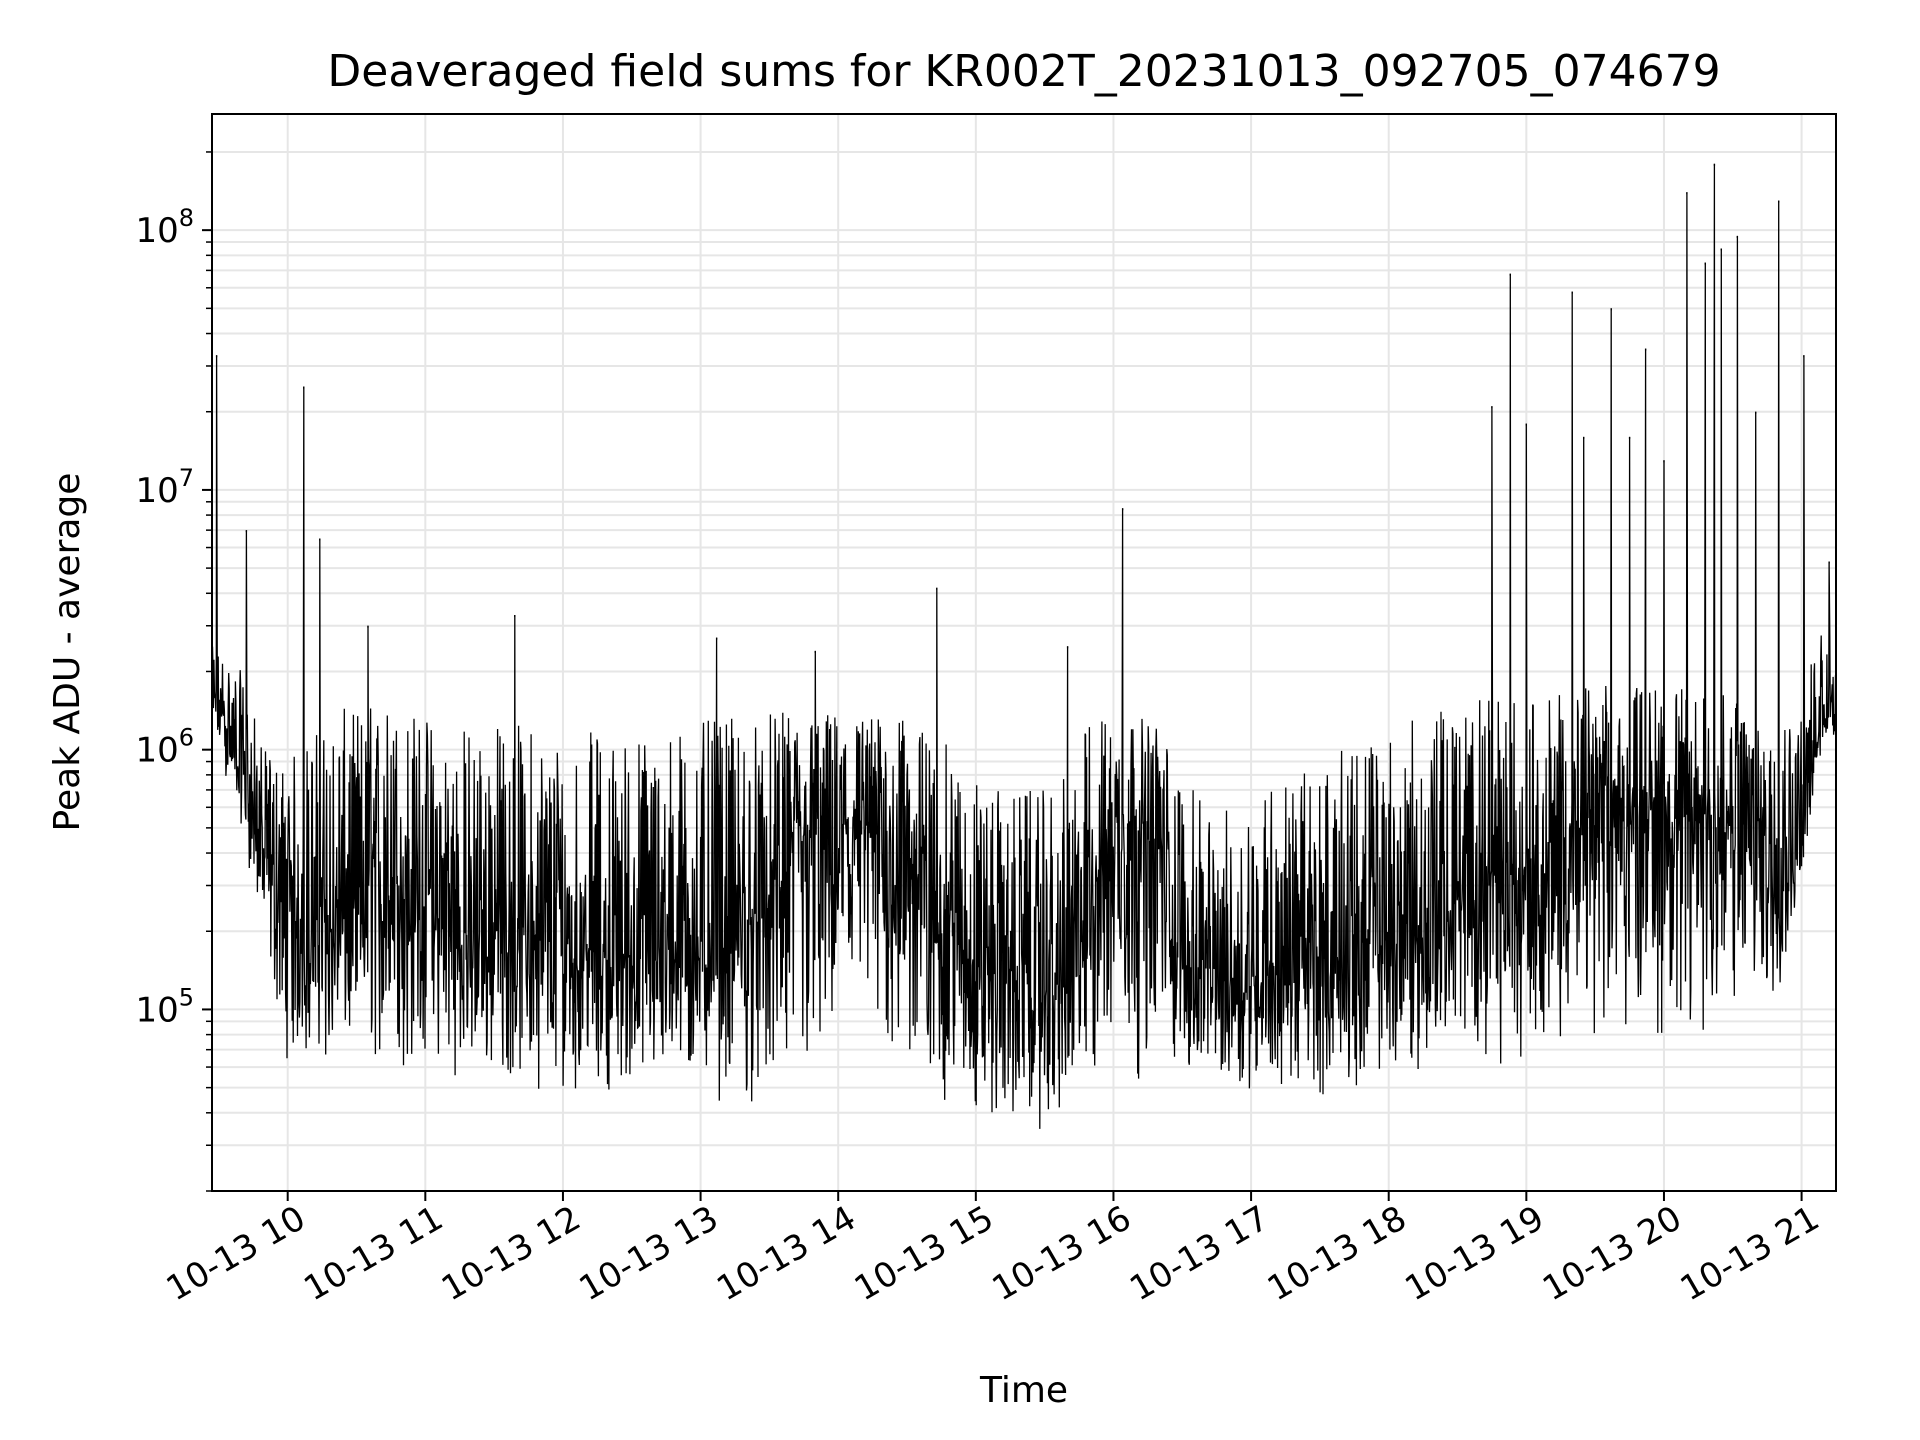 This screenshot has width=1920, height=1440. Describe the element at coordinates (1023, 1390) in the screenshot. I see `x-axis-label: Time` at that location.